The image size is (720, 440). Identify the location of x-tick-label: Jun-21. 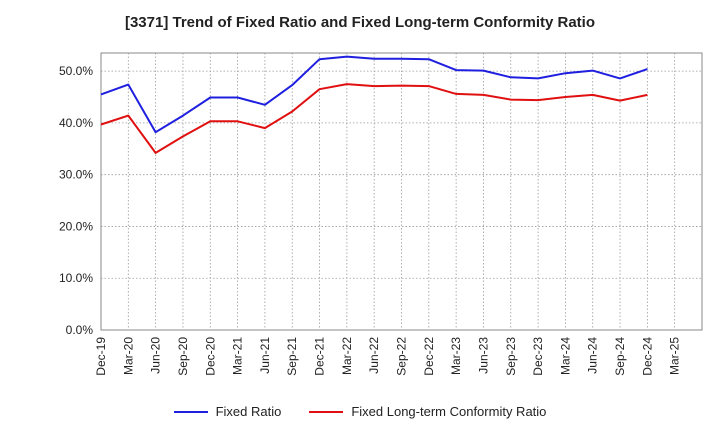
(265, 355).